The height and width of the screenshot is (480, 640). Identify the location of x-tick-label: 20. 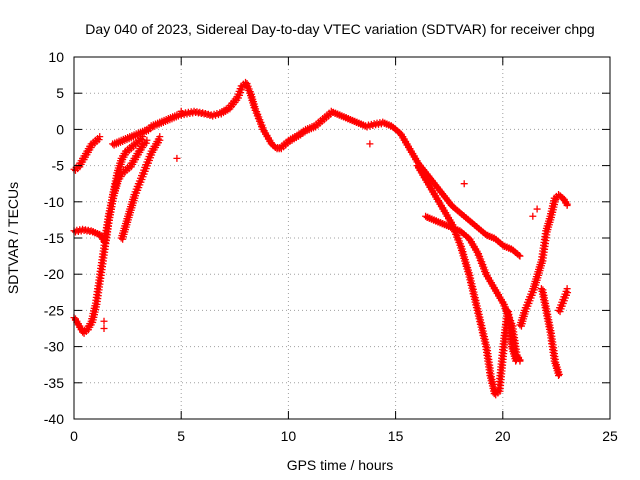
(503, 436).